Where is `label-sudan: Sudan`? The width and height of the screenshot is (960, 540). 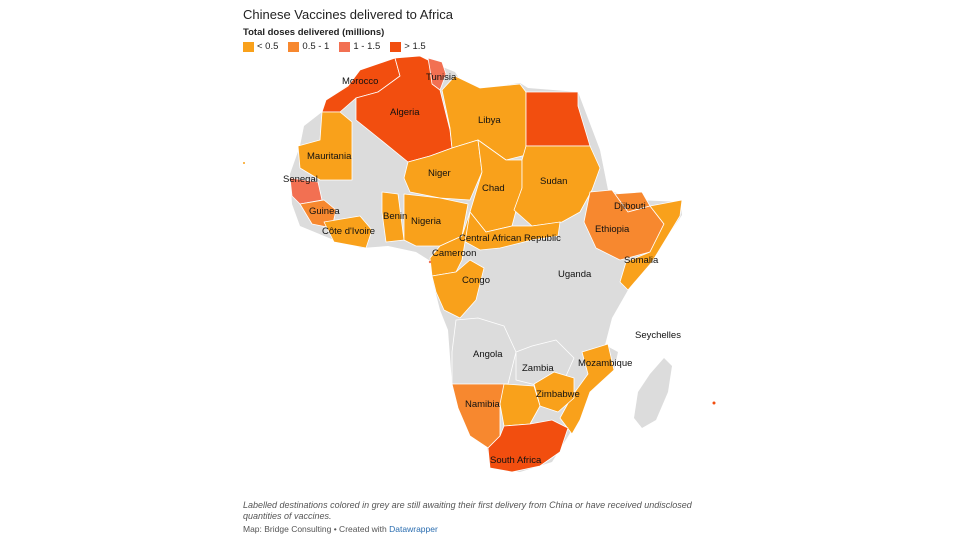 label-sudan: Sudan is located at coordinates (553, 181).